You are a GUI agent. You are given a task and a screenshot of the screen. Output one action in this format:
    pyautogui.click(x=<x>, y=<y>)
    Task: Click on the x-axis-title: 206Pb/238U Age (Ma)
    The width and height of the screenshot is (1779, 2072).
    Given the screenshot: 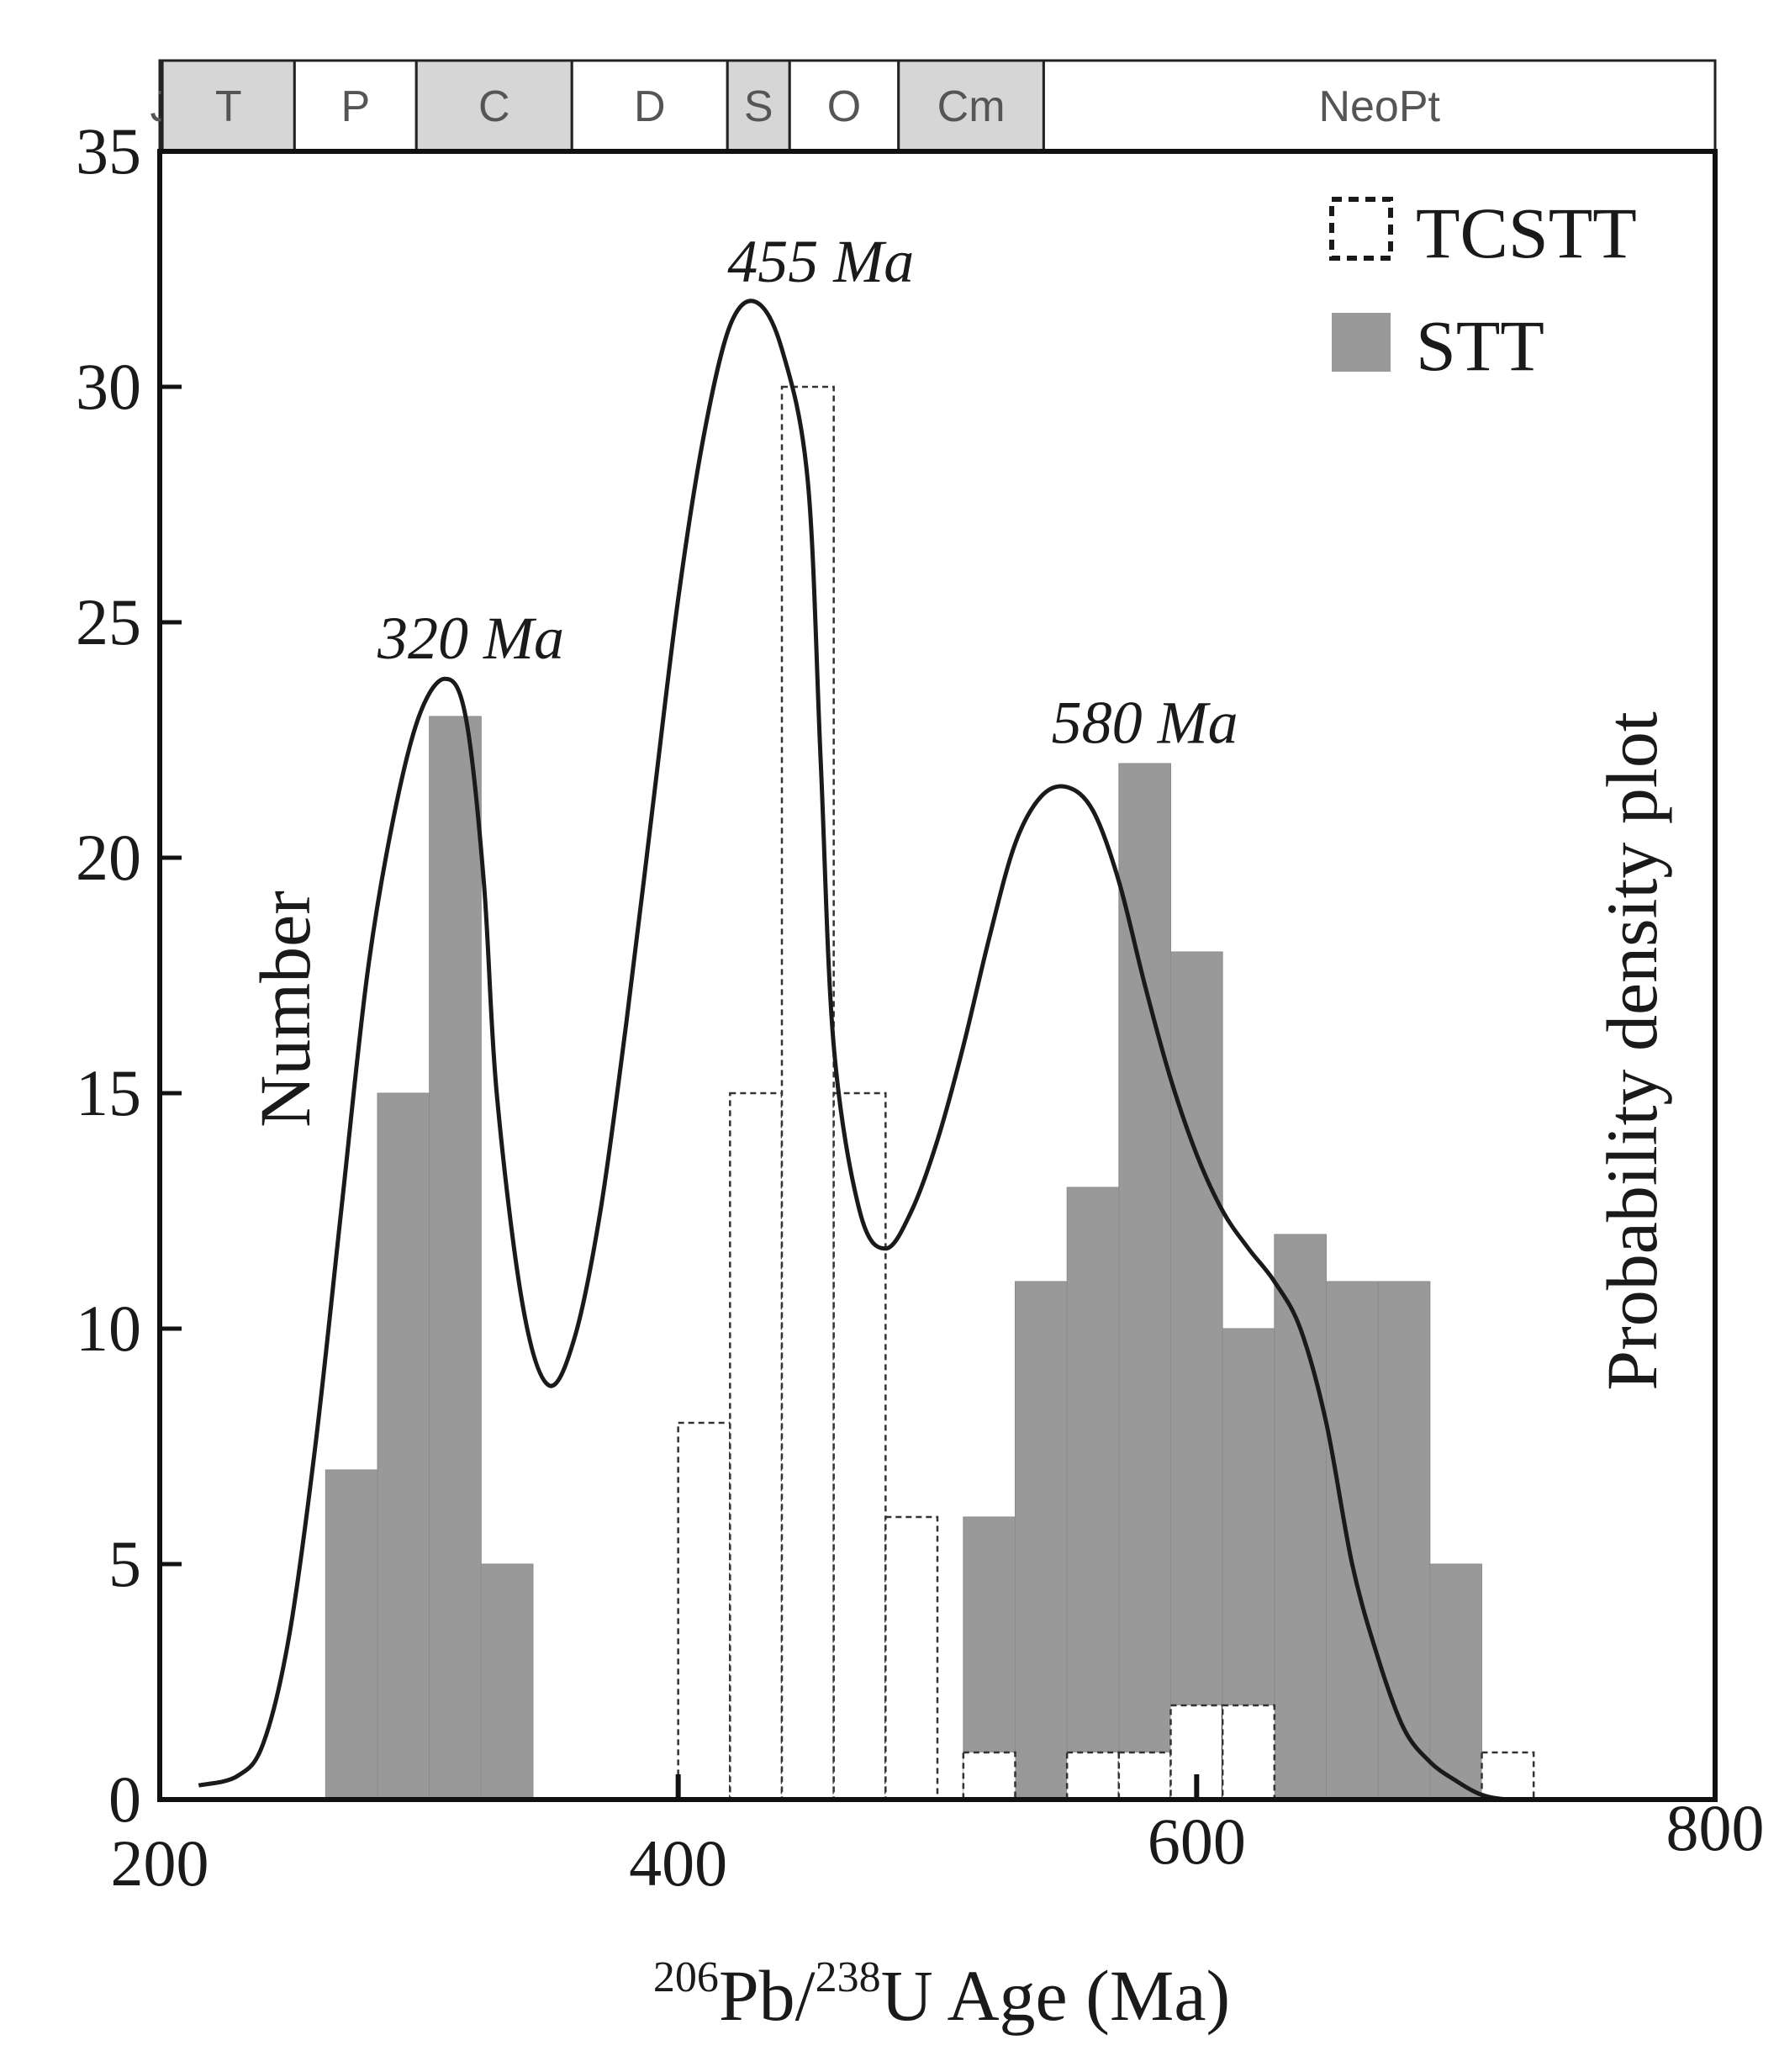 What is the action you would take?
    pyautogui.click(x=941, y=1995)
    